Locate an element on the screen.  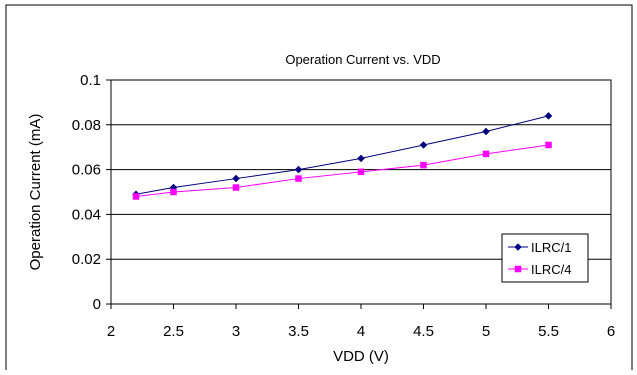
chart-title: Operation Current vs. VDD is located at coordinates (362, 59).